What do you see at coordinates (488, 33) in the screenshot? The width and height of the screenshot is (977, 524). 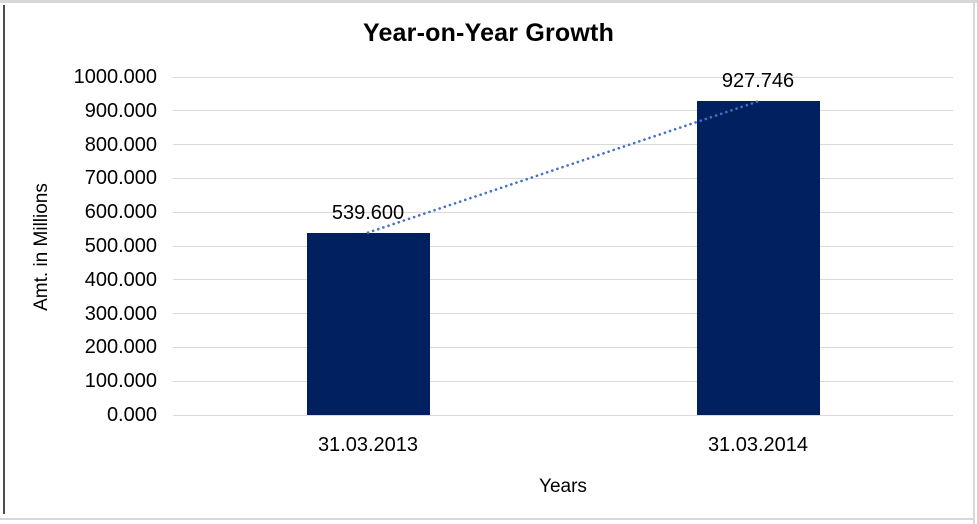 I see `chart-title: Year-on-Year Growth` at bounding box center [488, 33].